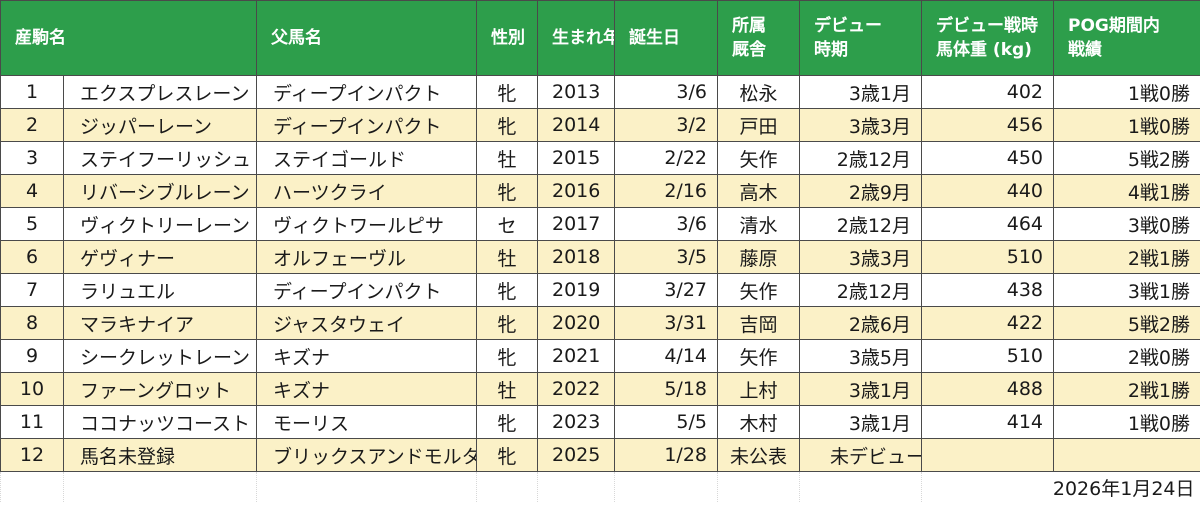 The width and height of the screenshot is (1200, 532). Describe the element at coordinates (160, 92) in the screenshot. I see `cell-horse-name: エクスプレスレーン` at that location.